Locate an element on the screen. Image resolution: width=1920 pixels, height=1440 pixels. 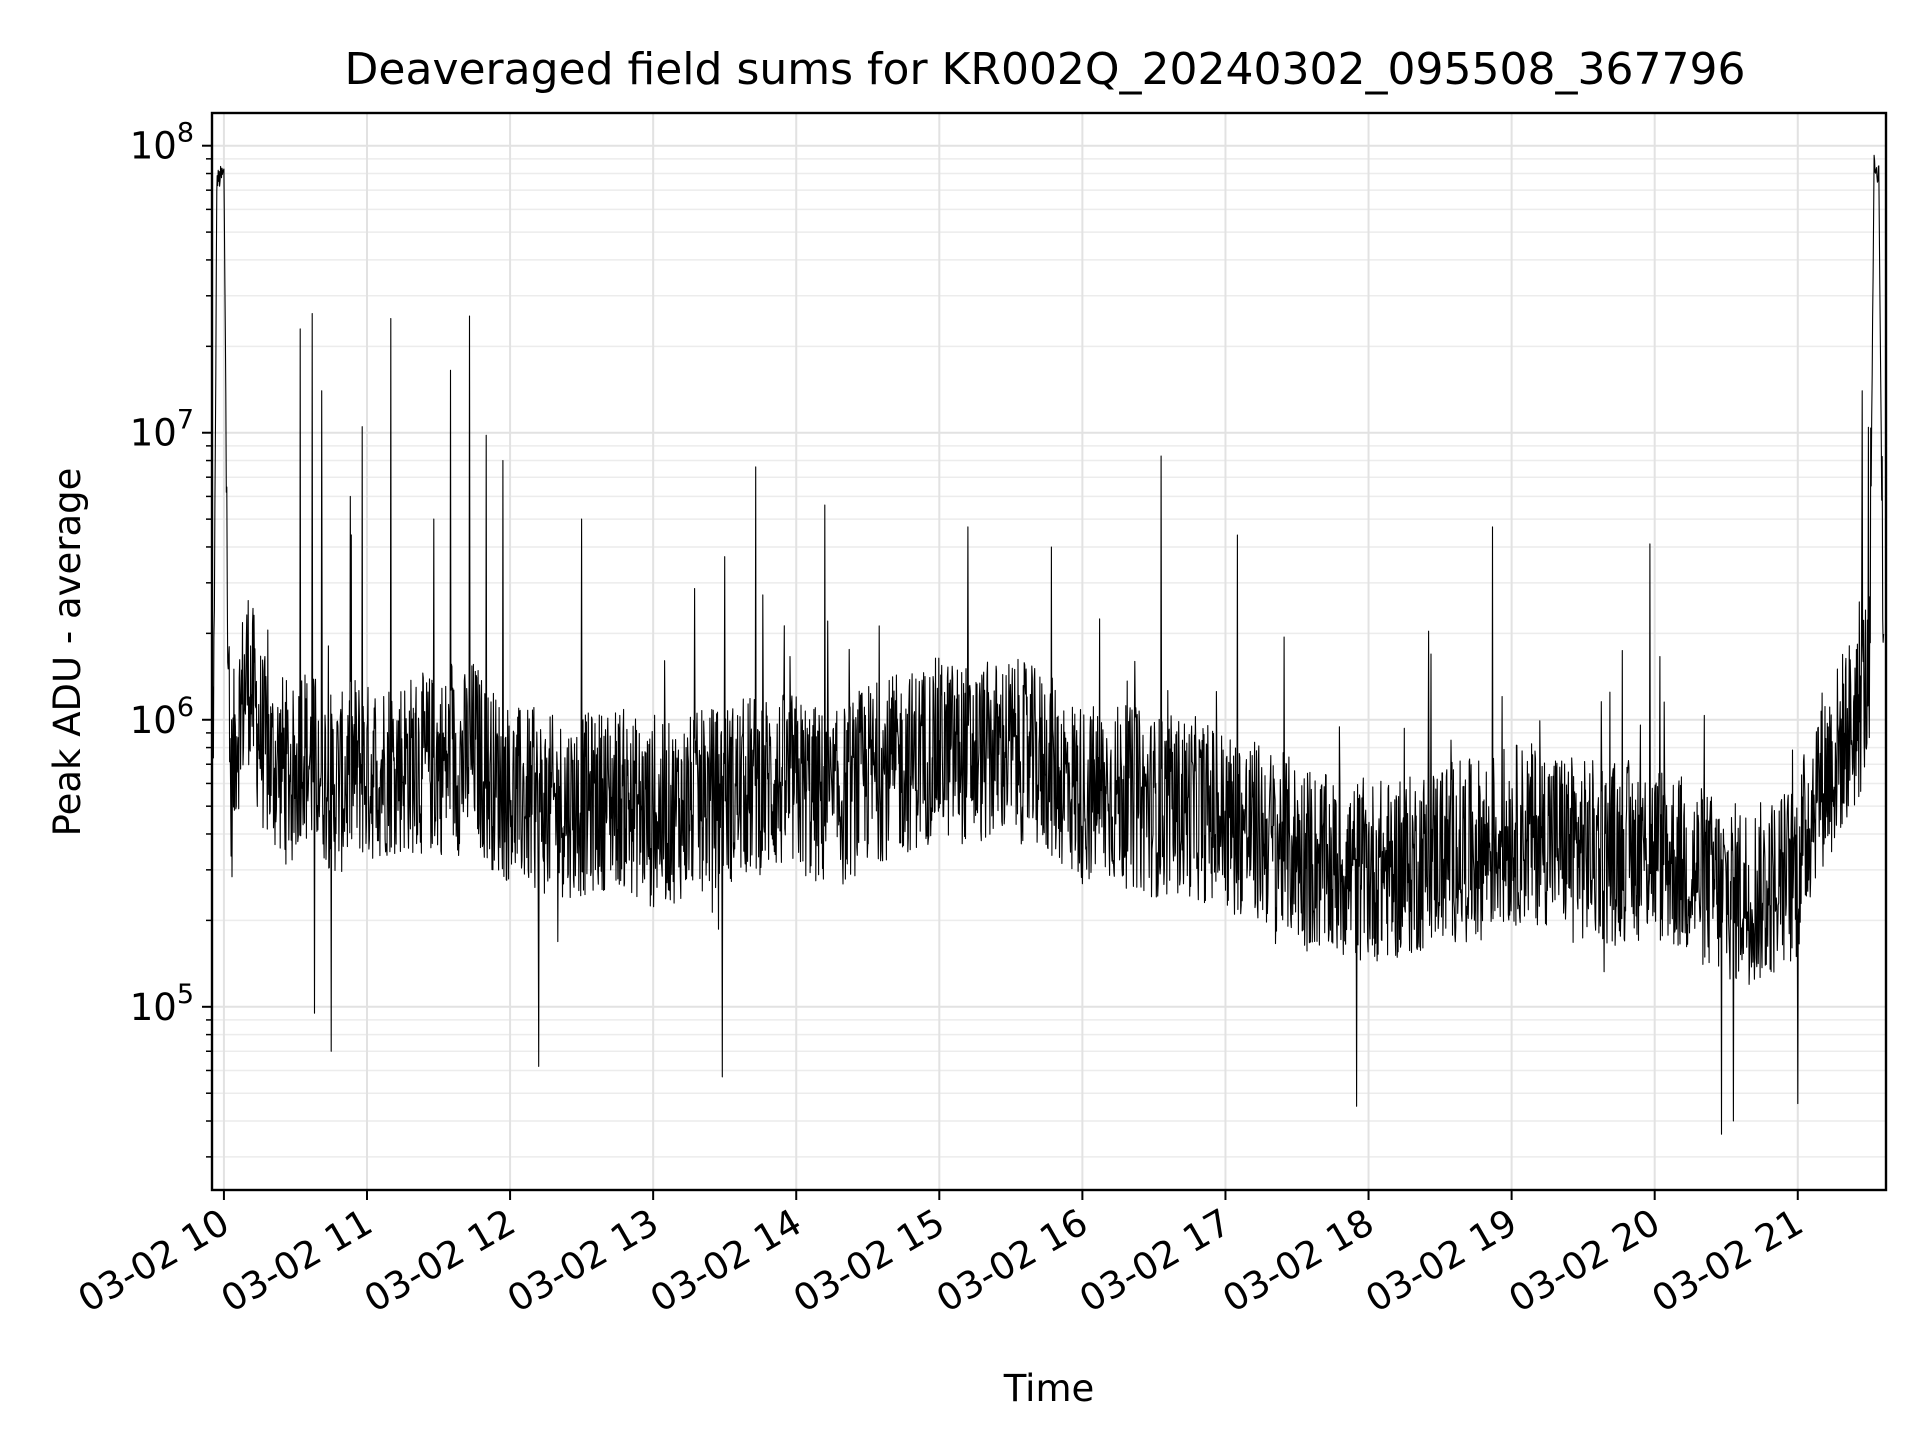
y-tick-label: 10⁸ is located at coordinates (162, 143).